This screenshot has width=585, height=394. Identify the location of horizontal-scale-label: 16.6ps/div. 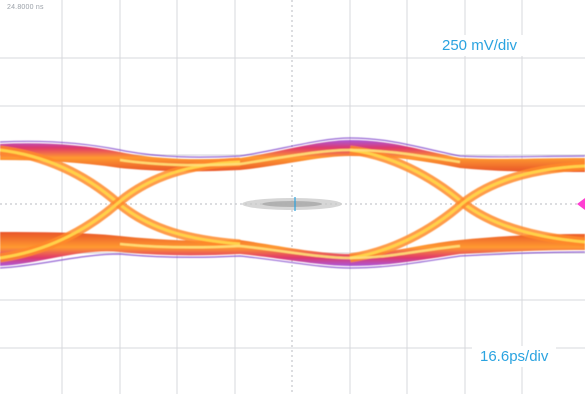
(514, 356).